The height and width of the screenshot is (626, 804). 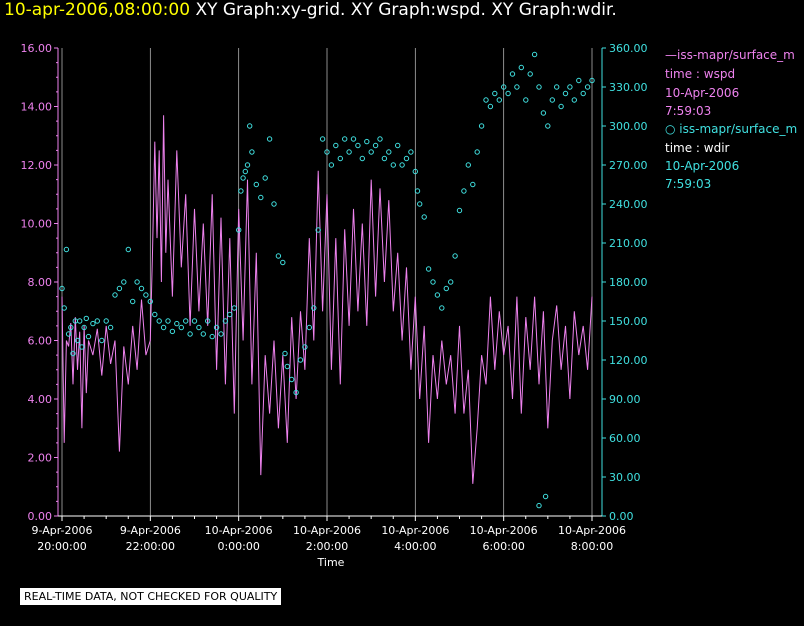 What do you see at coordinates (40, 458) in the screenshot?
I see `left-tick-label-1: 2.00` at bounding box center [40, 458].